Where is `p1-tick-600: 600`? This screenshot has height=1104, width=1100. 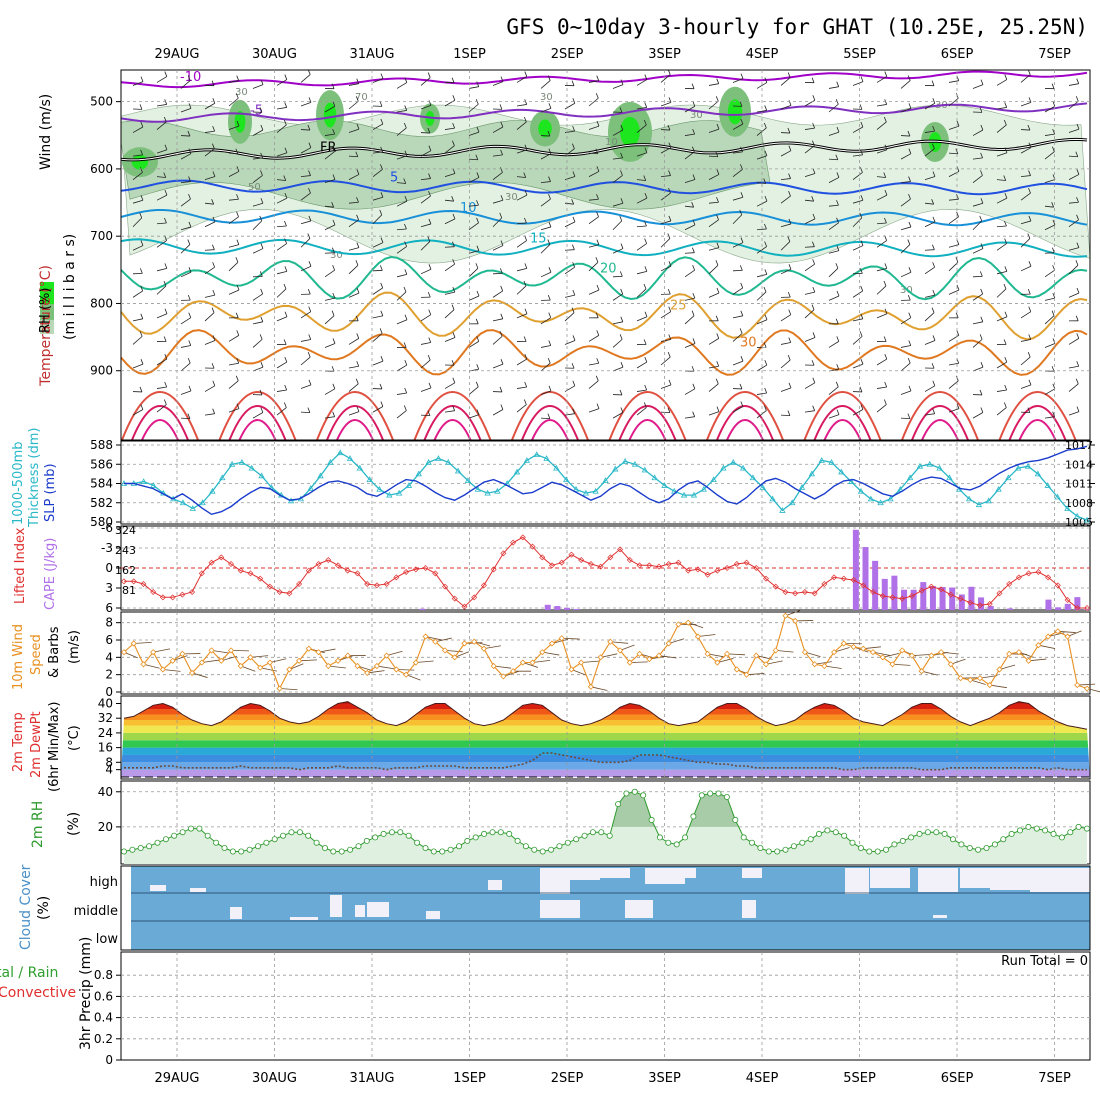 p1-tick-600: 600 is located at coordinates (101, 169).